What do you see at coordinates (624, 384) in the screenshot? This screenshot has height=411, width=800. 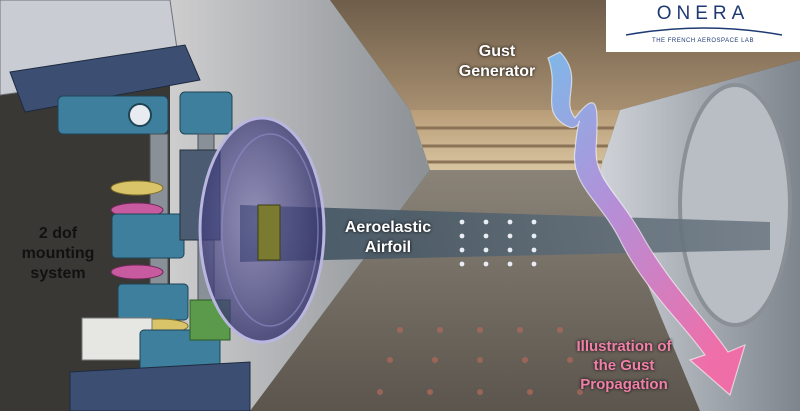 I see `propagation-line-3: Propagation` at bounding box center [624, 384].